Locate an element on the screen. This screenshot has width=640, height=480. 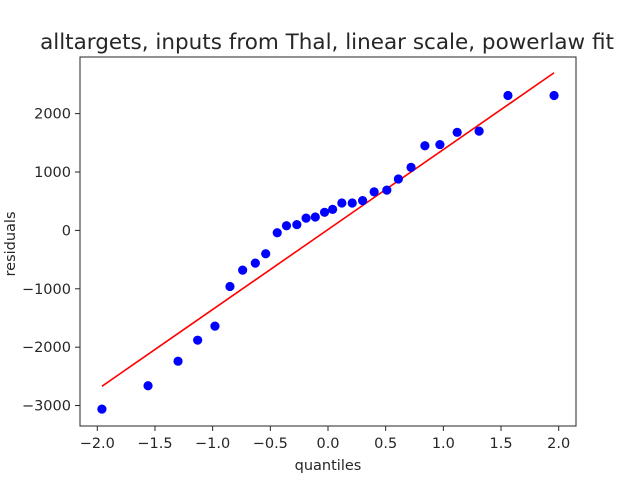
x-tick-label: 2.0 is located at coordinates (558, 444).